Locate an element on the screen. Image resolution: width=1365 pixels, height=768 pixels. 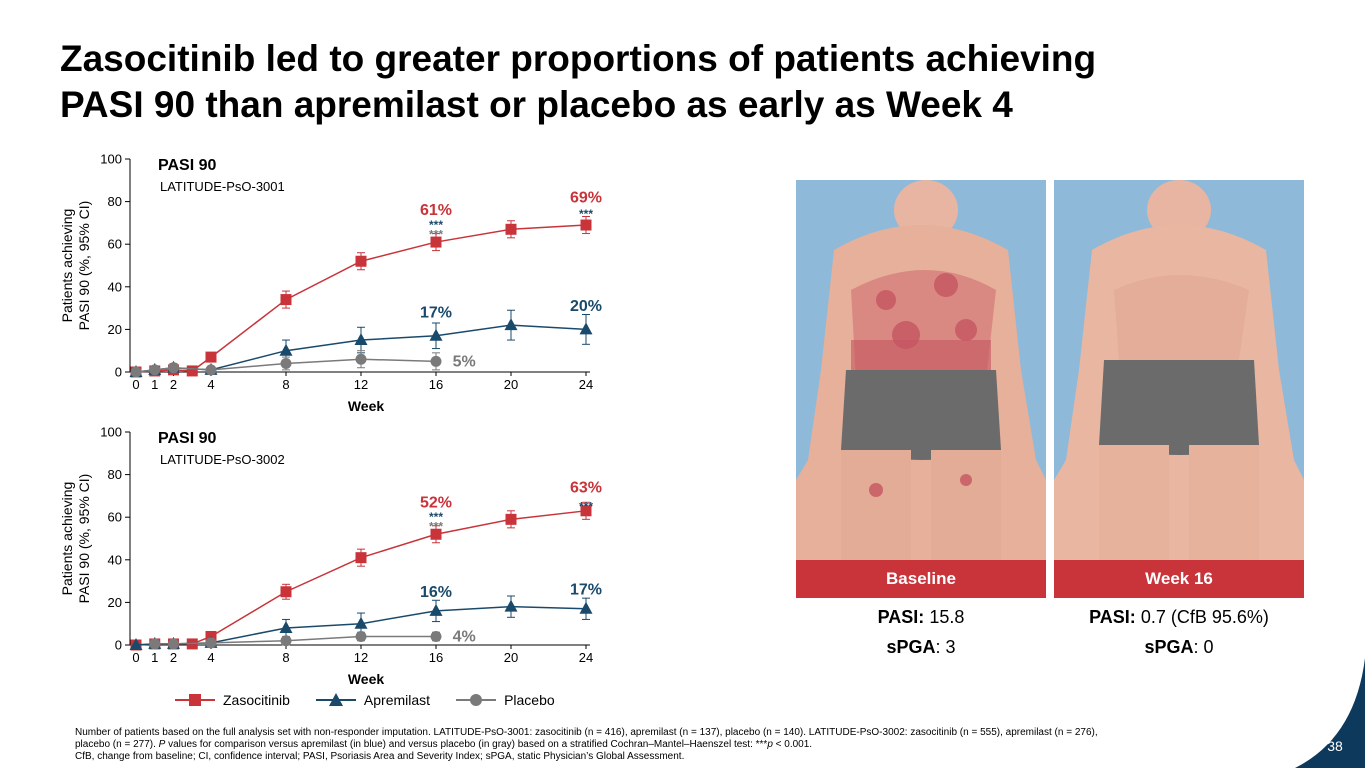
legend-item-apremilast: Apremilast is located at coordinates (373, 700).